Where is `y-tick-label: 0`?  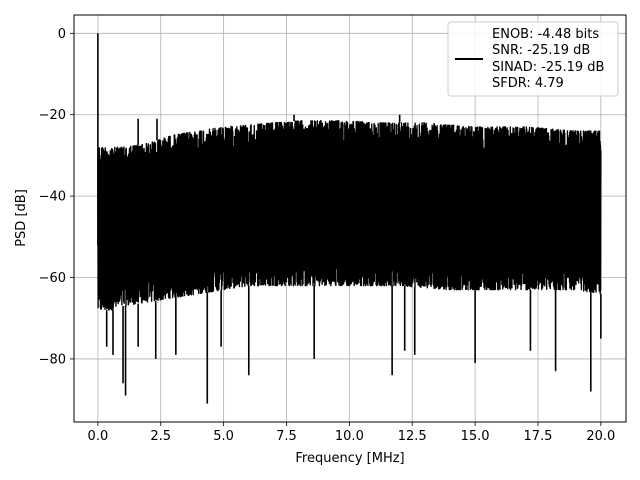 y-tick-label: 0 is located at coordinates (62, 34).